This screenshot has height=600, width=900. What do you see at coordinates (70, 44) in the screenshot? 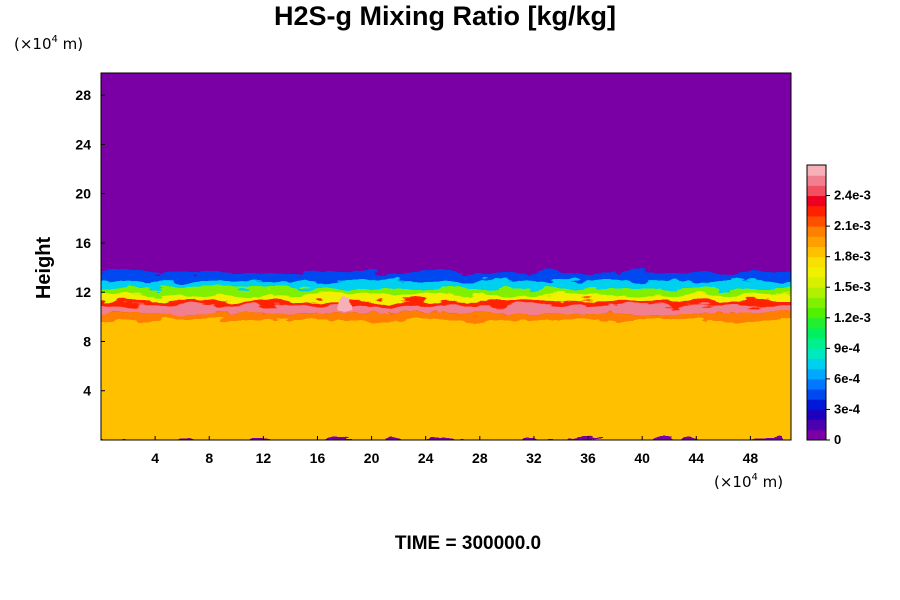
I see `y-unit-suffix: m)` at bounding box center [70, 44].